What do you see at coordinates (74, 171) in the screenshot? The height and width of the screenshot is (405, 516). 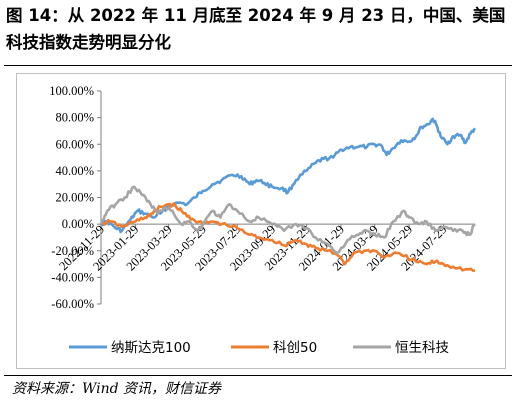 I see `y-tick-label: 40.00%` at bounding box center [74, 171].